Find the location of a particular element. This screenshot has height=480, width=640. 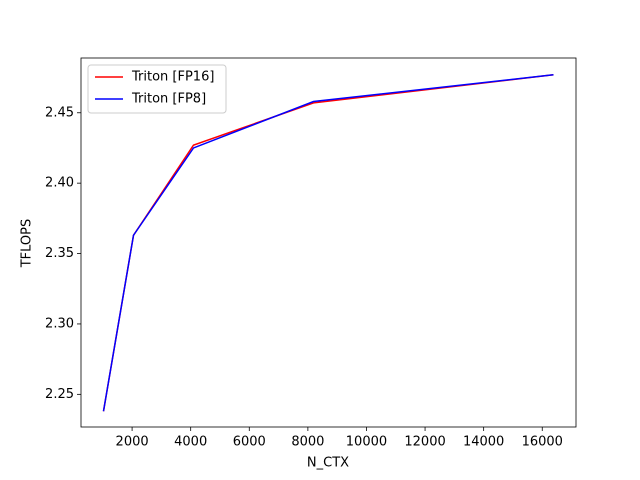

y-tick-label: 2.25 is located at coordinates (59, 394).